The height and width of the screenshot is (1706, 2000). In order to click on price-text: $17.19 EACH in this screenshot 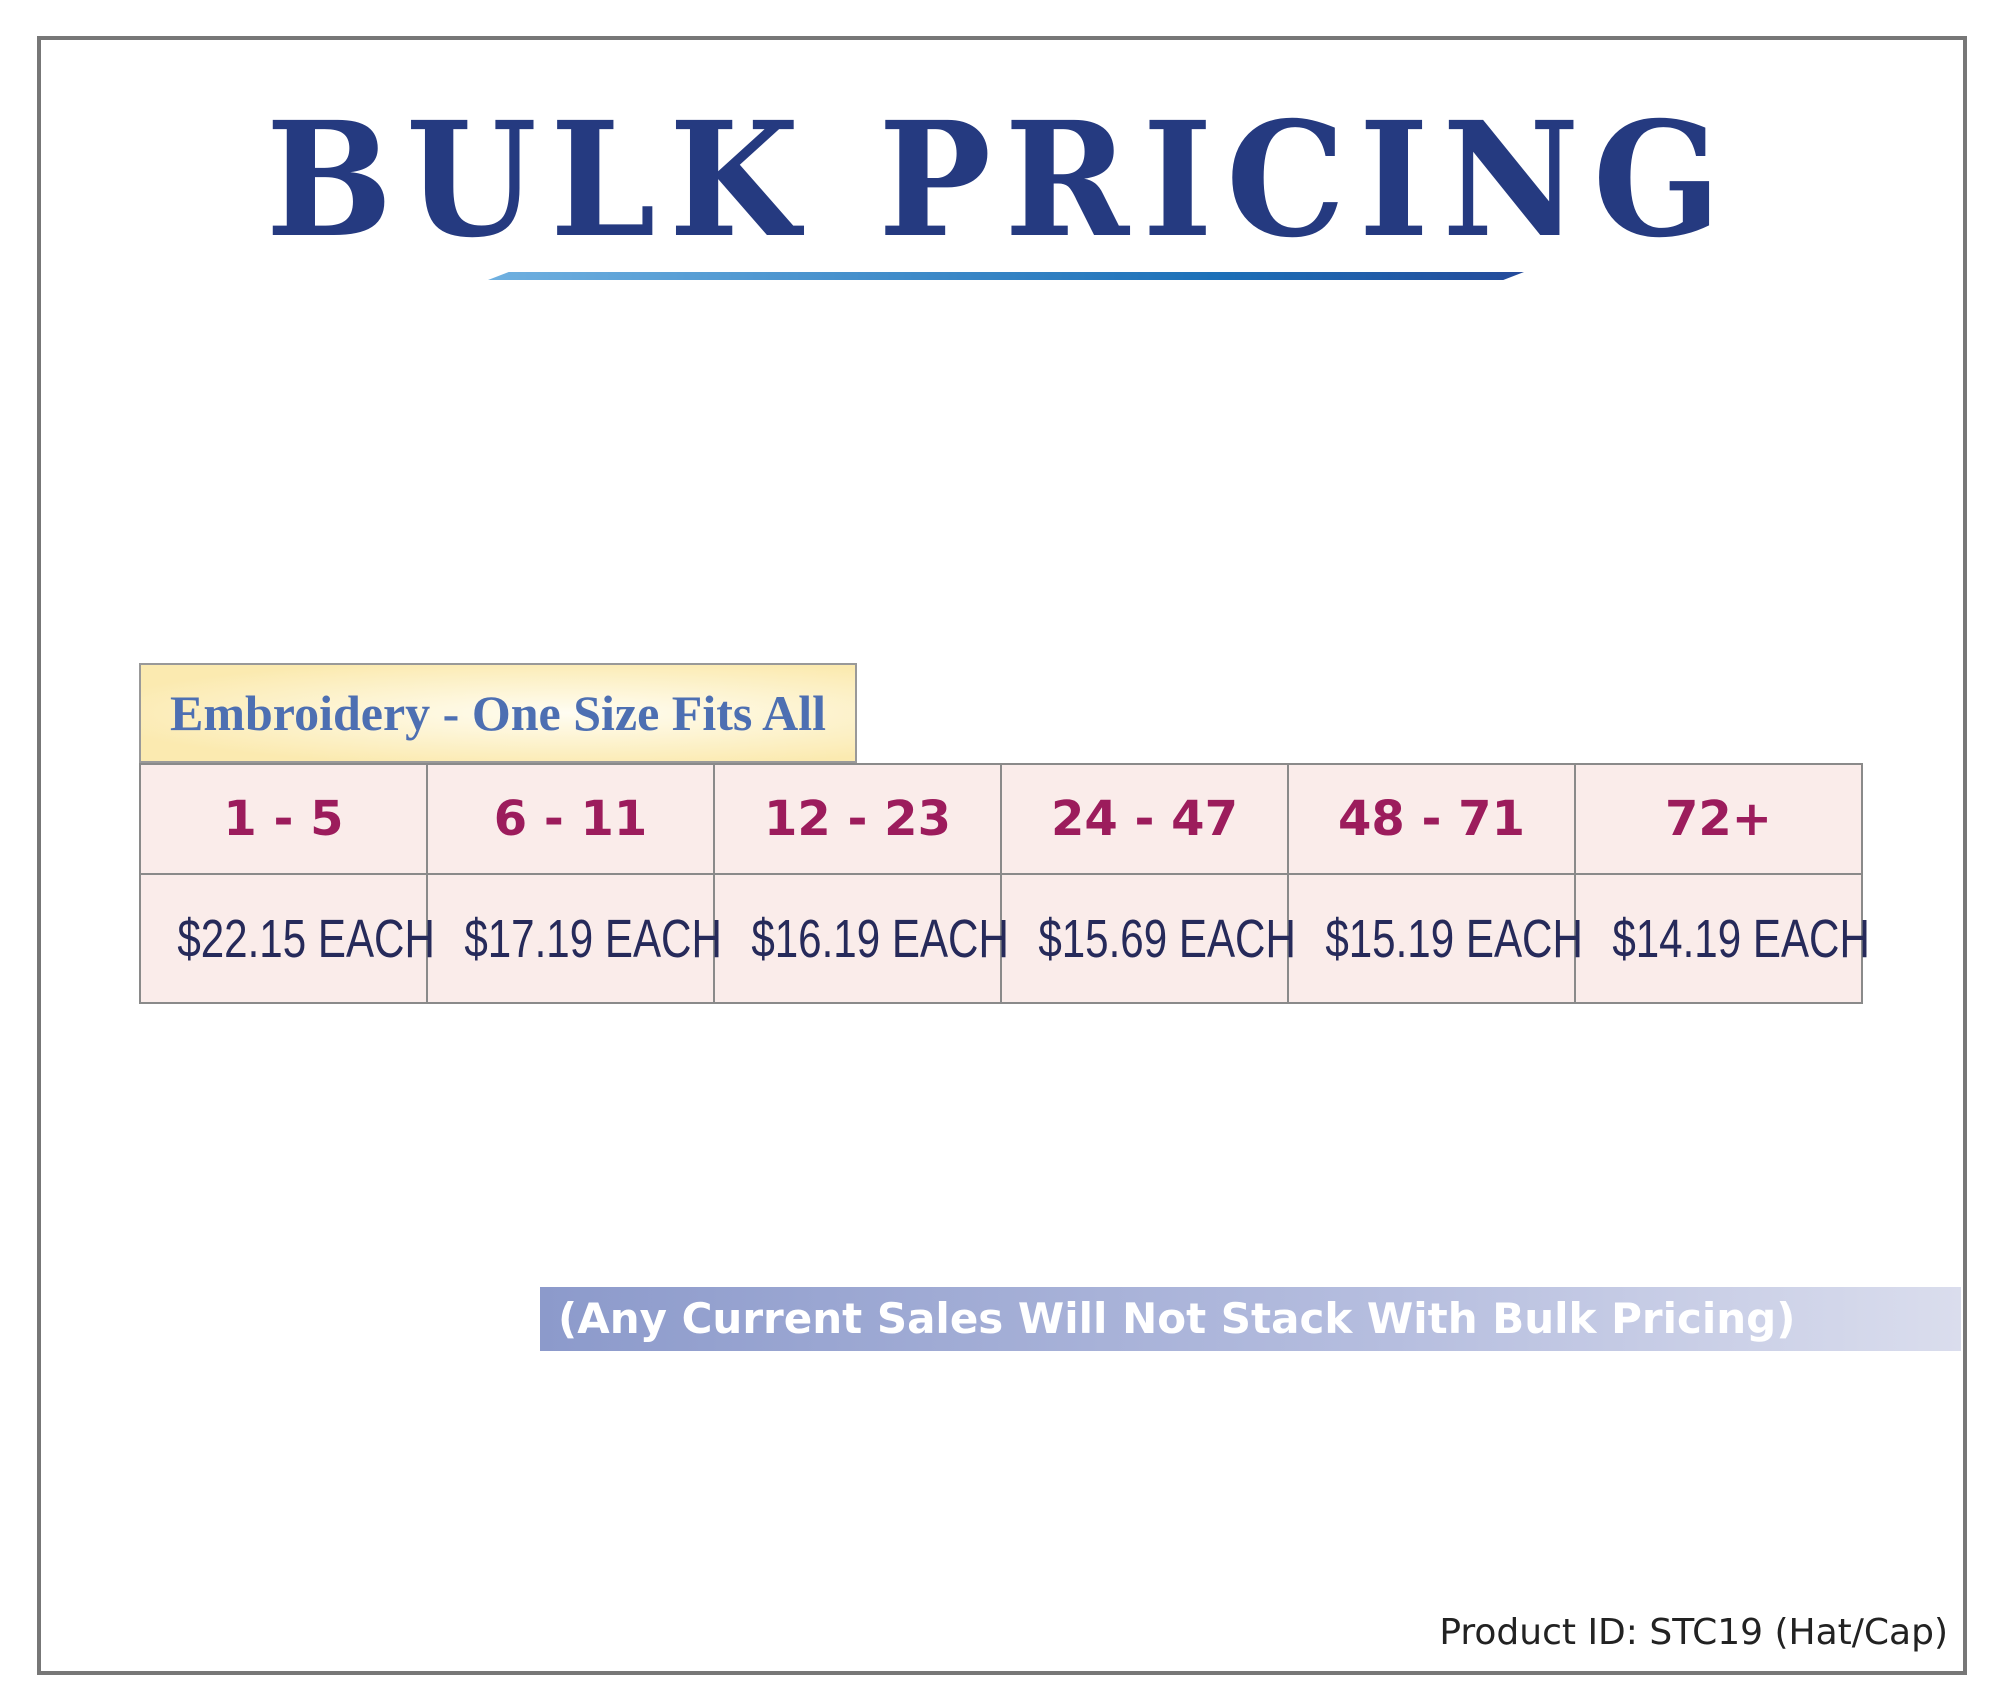, I will do `click(593, 938)`.